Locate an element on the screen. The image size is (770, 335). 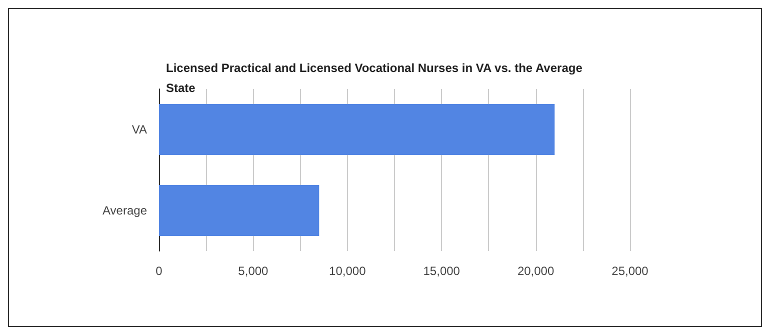
y-tick-label: Average is located at coordinates (125, 211).